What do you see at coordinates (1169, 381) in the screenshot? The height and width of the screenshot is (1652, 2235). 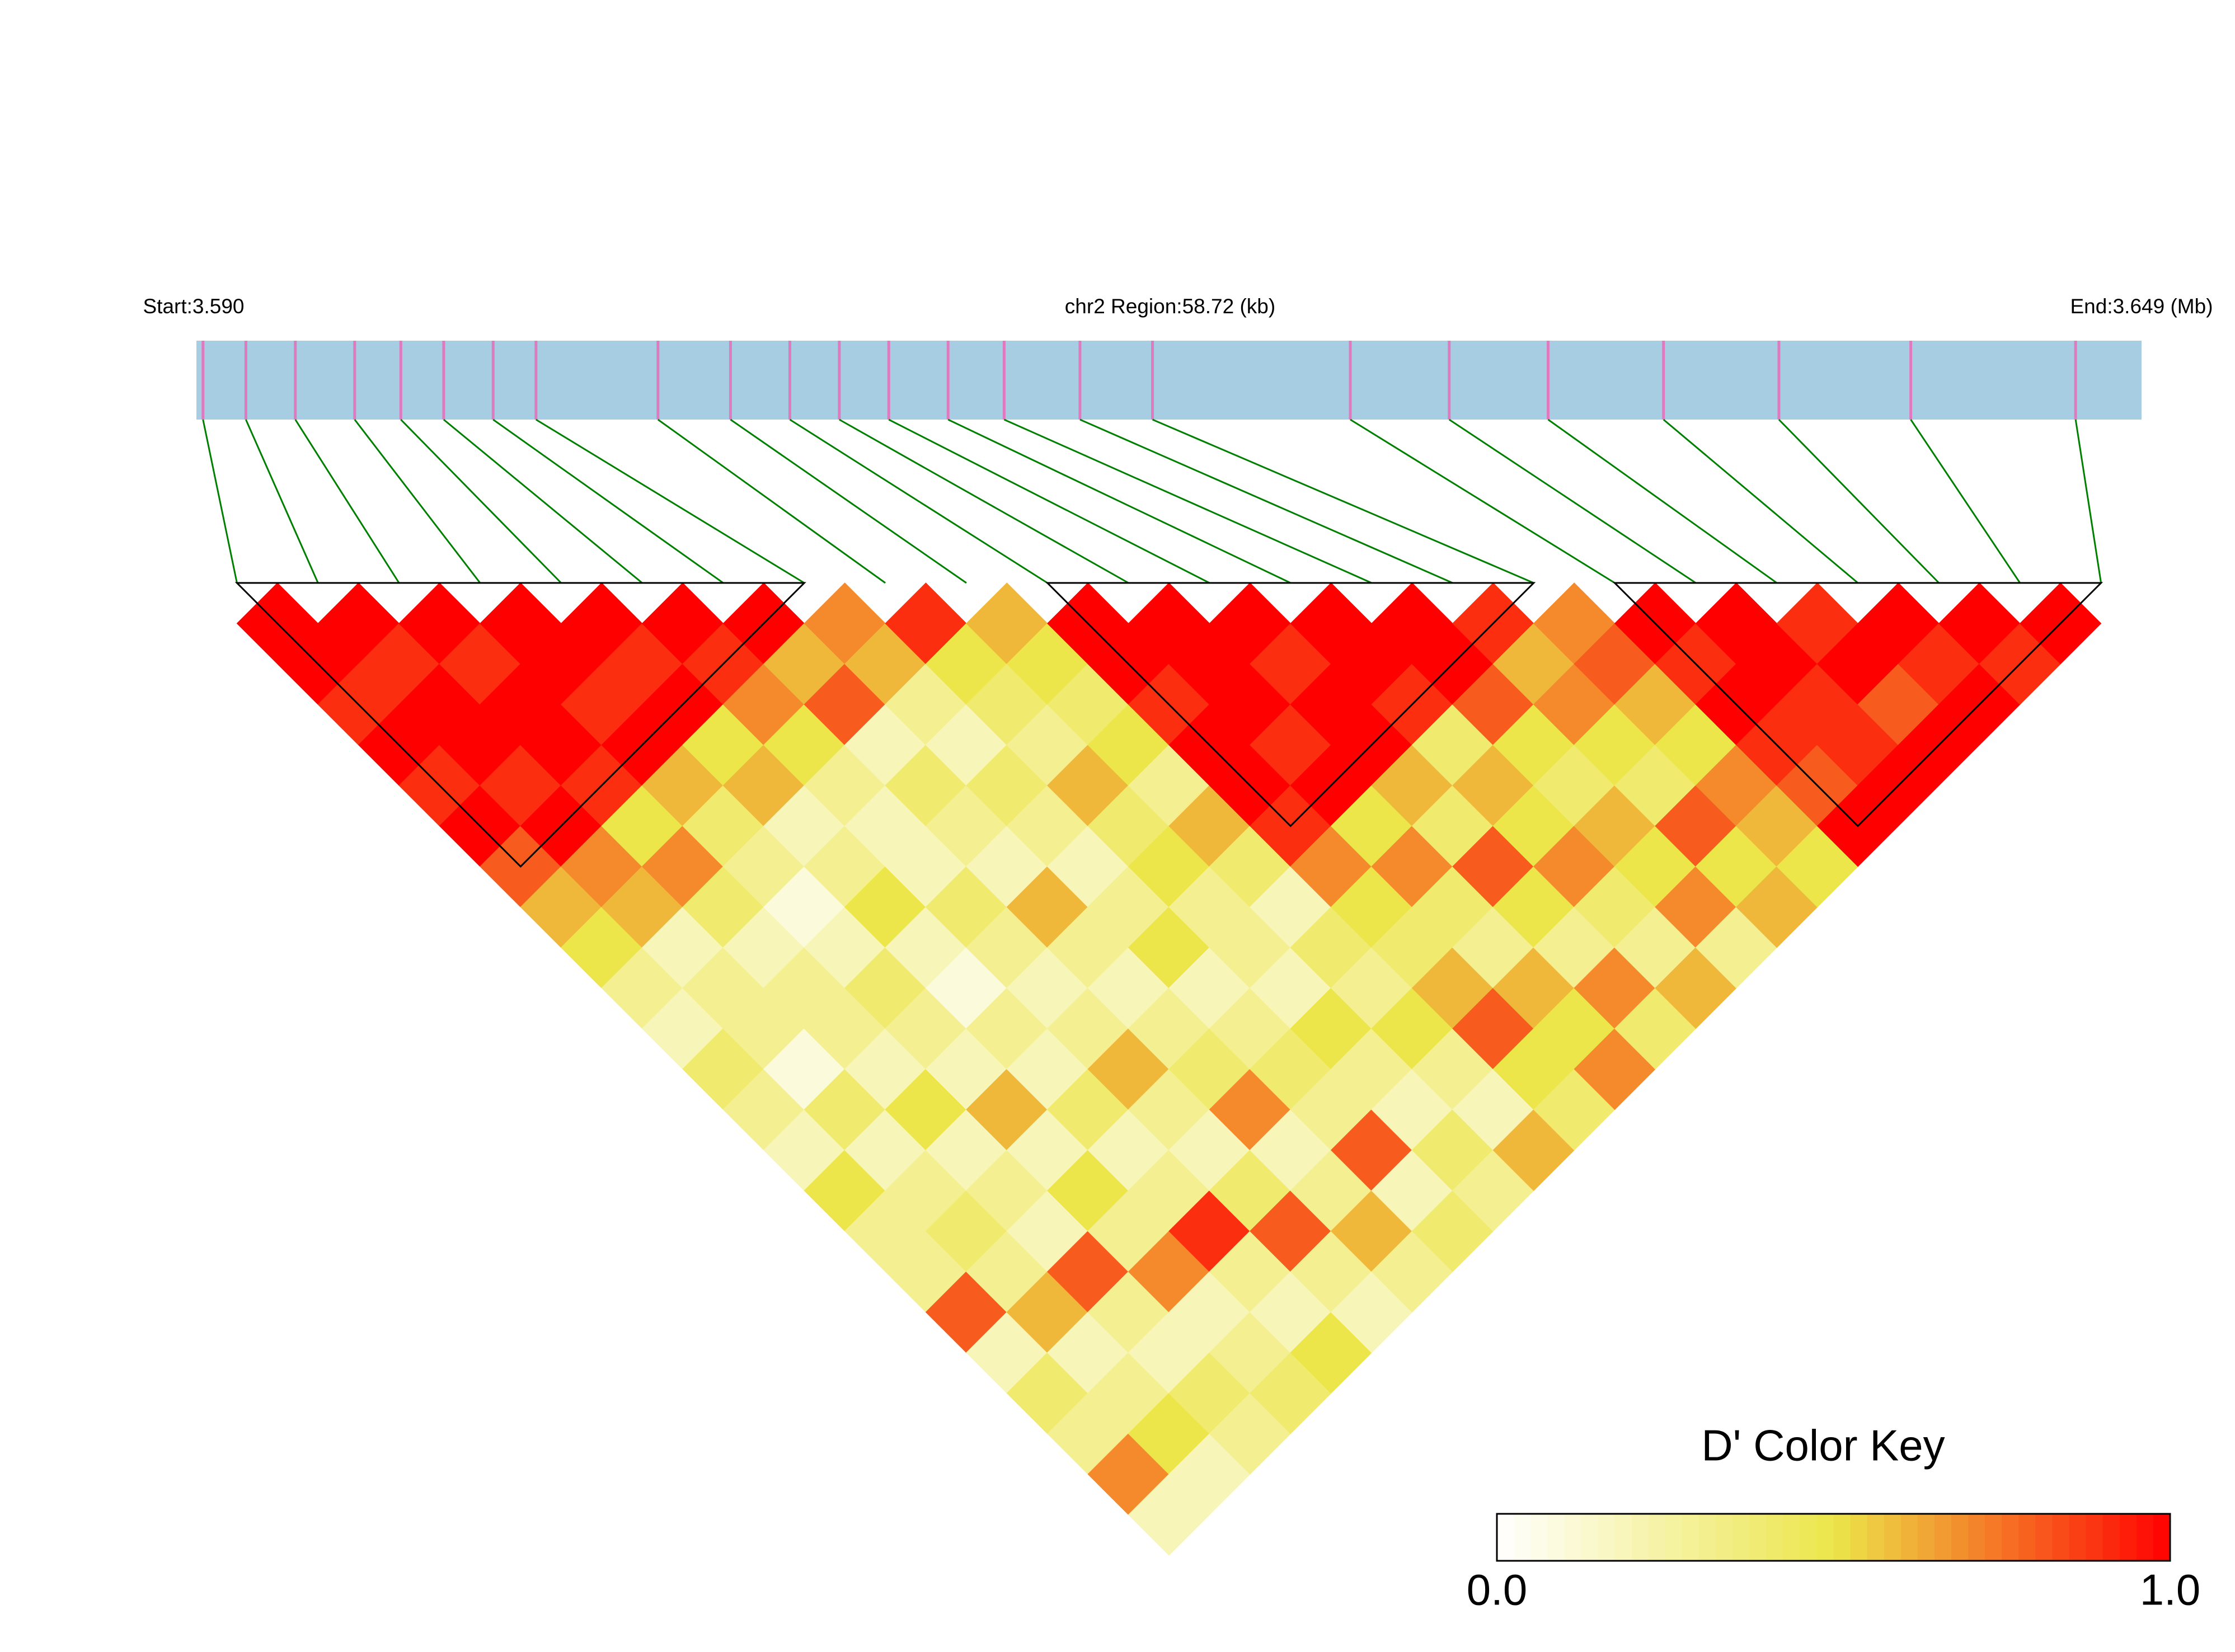 I see `snp-bar` at bounding box center [1169, 381].